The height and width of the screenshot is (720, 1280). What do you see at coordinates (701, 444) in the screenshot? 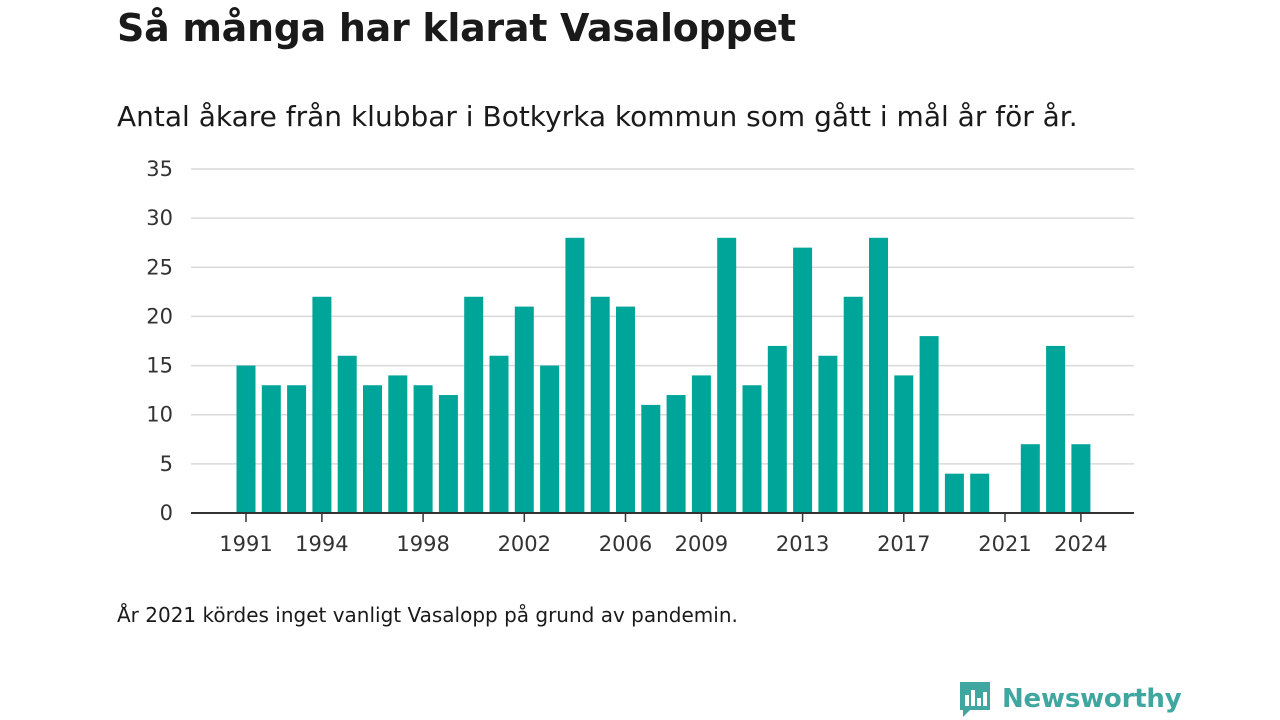
I see `bar-2009` at bounding box center [701, 444].